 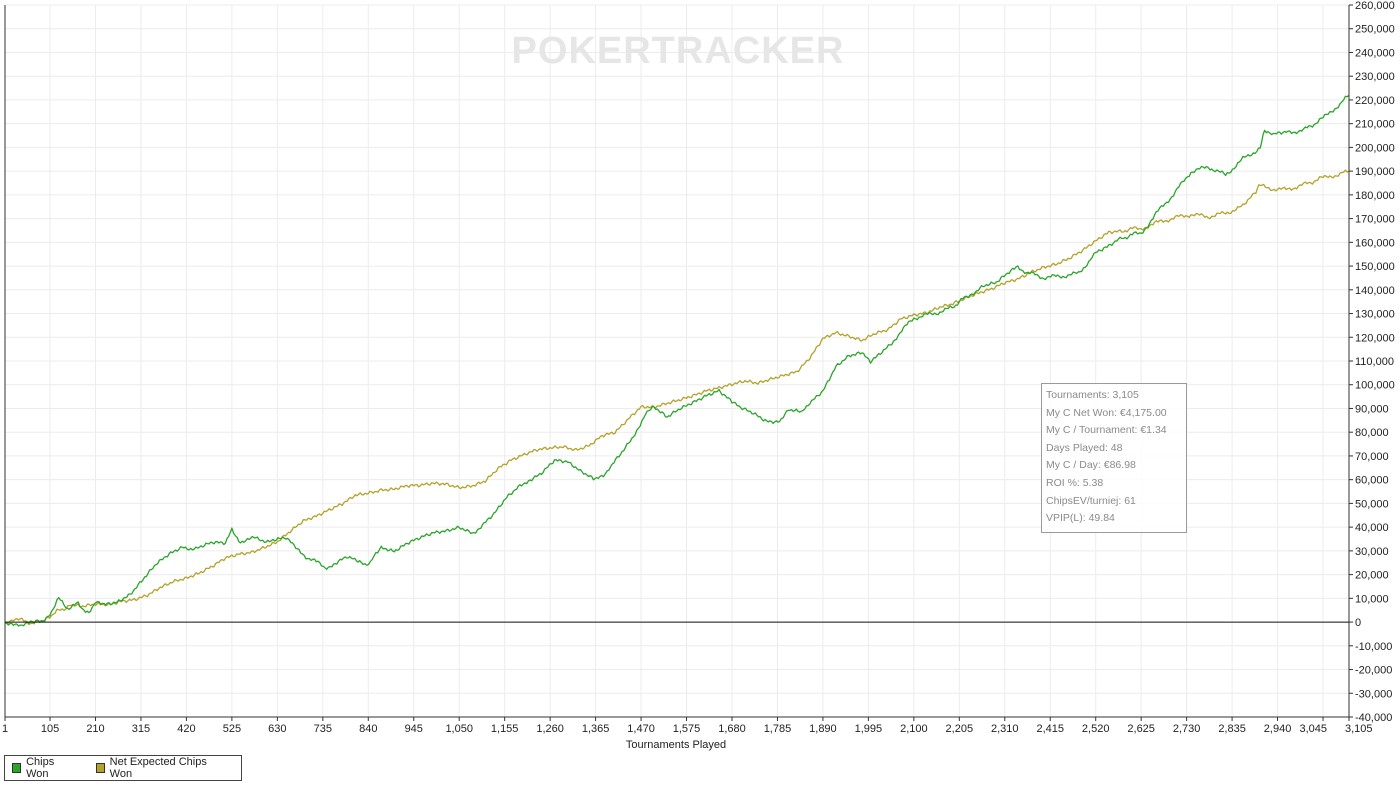 I want to click on x-tick-label: 2,730, so click(x=1187, y=729).